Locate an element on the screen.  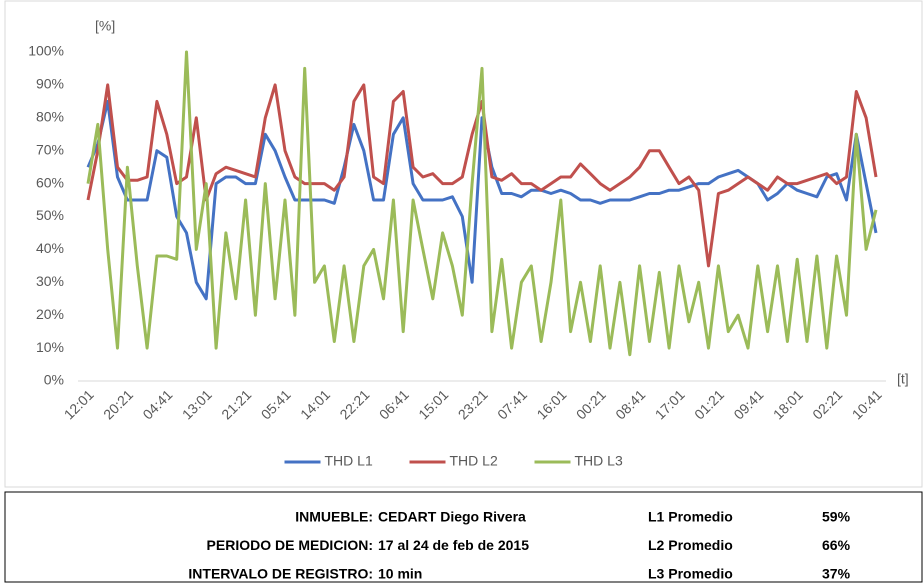
y-tick-label: 30% is located at coordinates (50, 281).